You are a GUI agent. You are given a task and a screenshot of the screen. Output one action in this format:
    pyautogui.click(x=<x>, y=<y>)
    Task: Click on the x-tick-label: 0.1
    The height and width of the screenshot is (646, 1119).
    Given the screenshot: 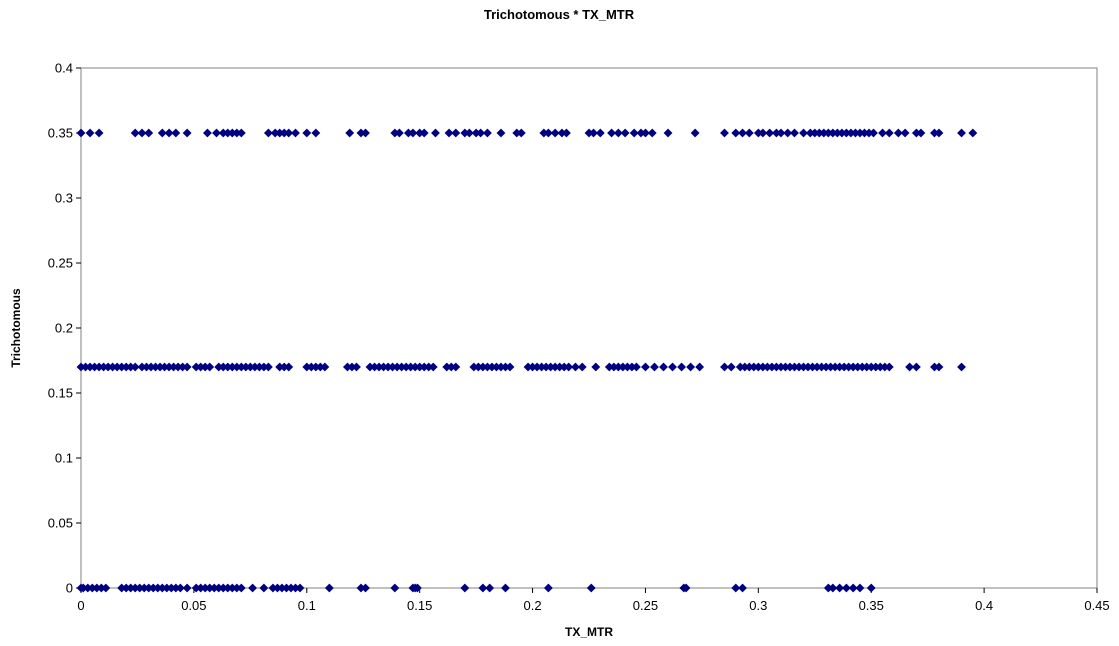 What is the action you would take?
    pyautogui.click(x=307, y=605)
    